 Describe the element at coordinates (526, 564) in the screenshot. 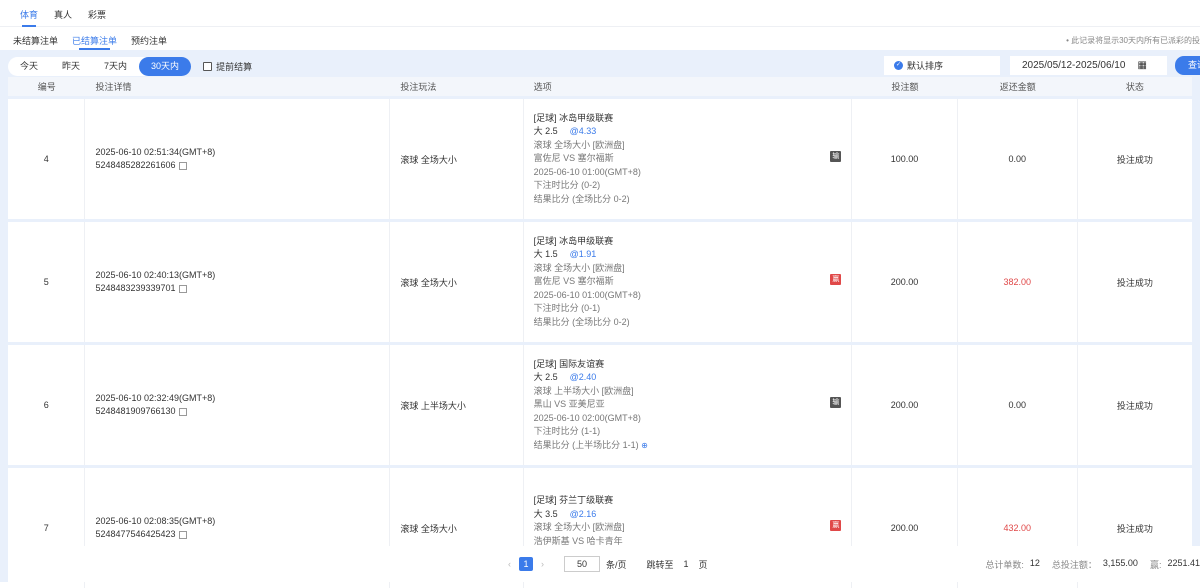

I see `page-1: 1` at that location.